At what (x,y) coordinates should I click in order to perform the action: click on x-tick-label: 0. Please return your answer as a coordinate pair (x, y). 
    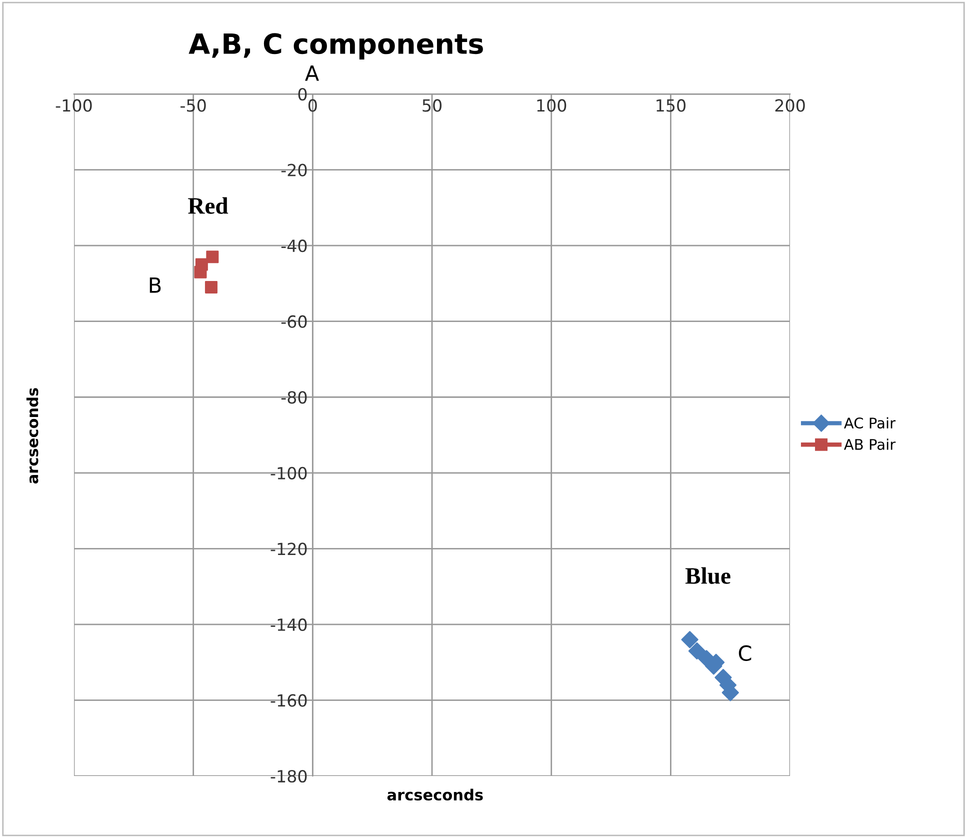
    Looking at the image, I should click on (312, 105).